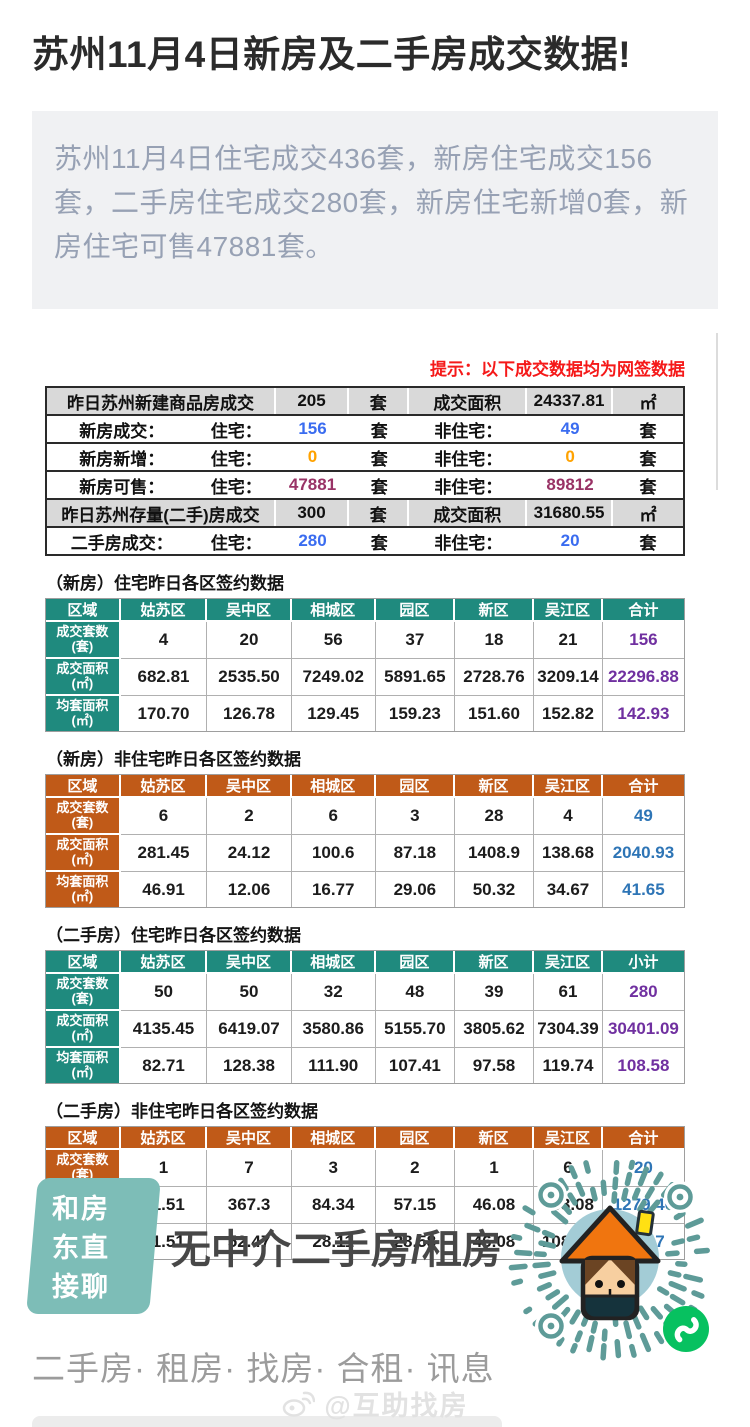 The height and width of the screenshot is (1427, 750). I want to click on data-cell: 84.34, so click(333, 1206).